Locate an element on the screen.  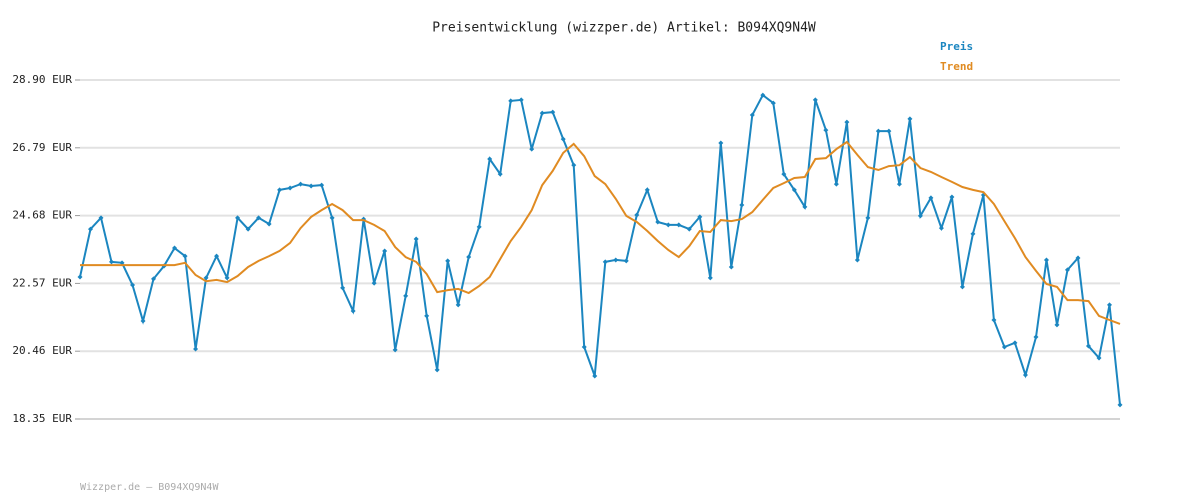
y-tick-label: 24.68 EUR is located at coordinates (42, 215).